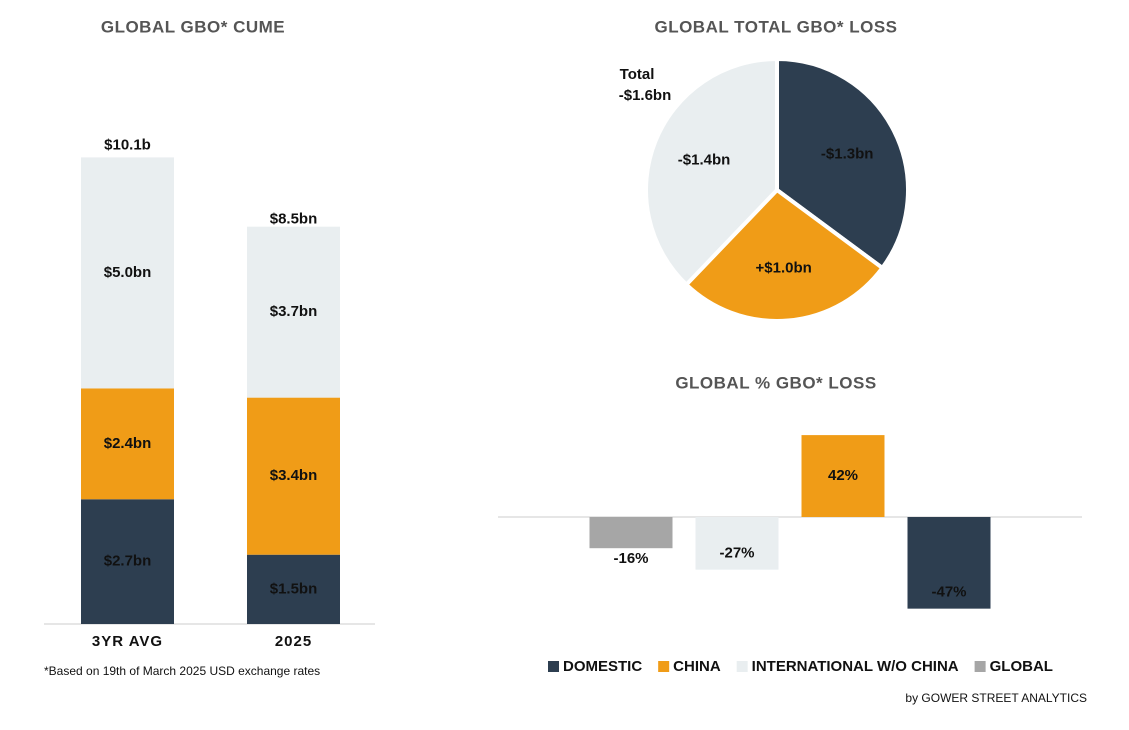  I want to click on legend-label: GLOBAL, so click(1021, 666).